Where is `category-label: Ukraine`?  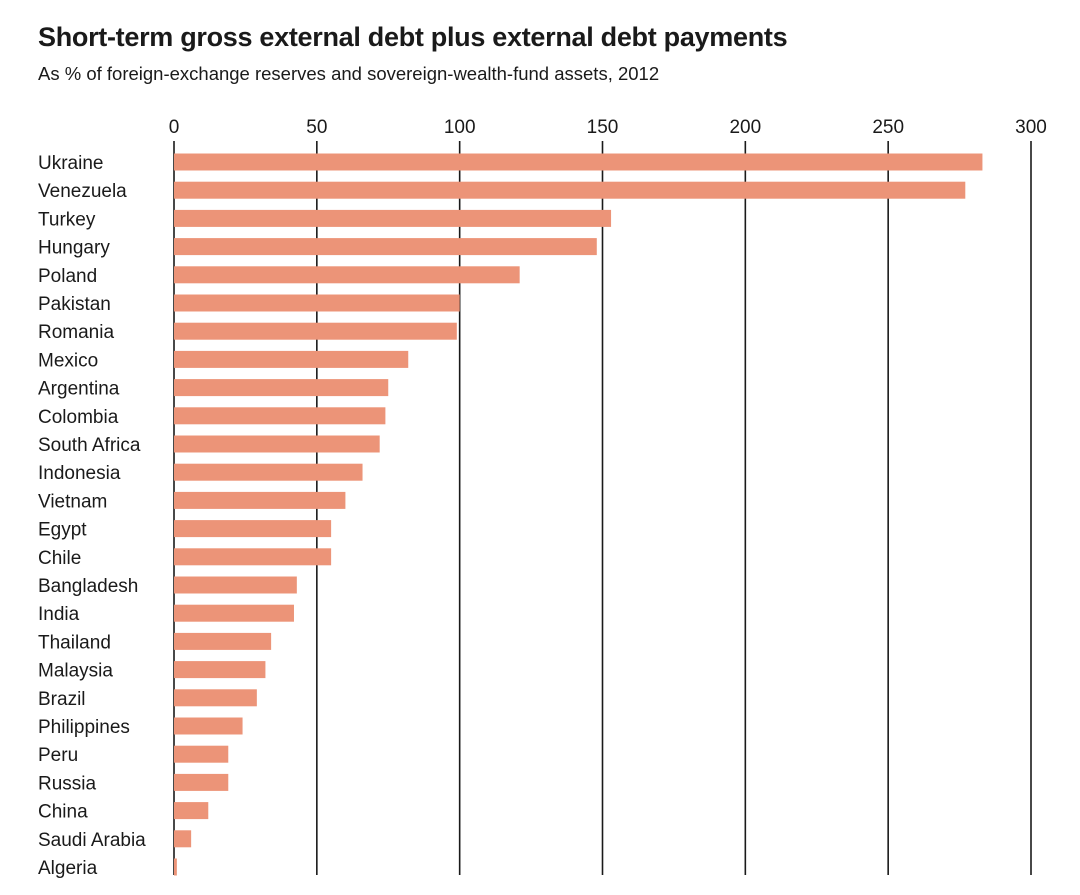
category-label: Ukraine is located at coordinates (70, 163).